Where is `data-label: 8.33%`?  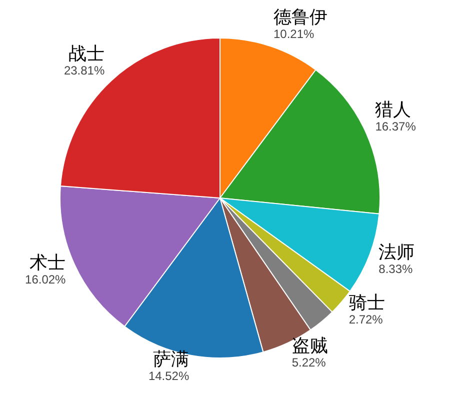 data-label: 8.33% is located at coordinates (396, 269).